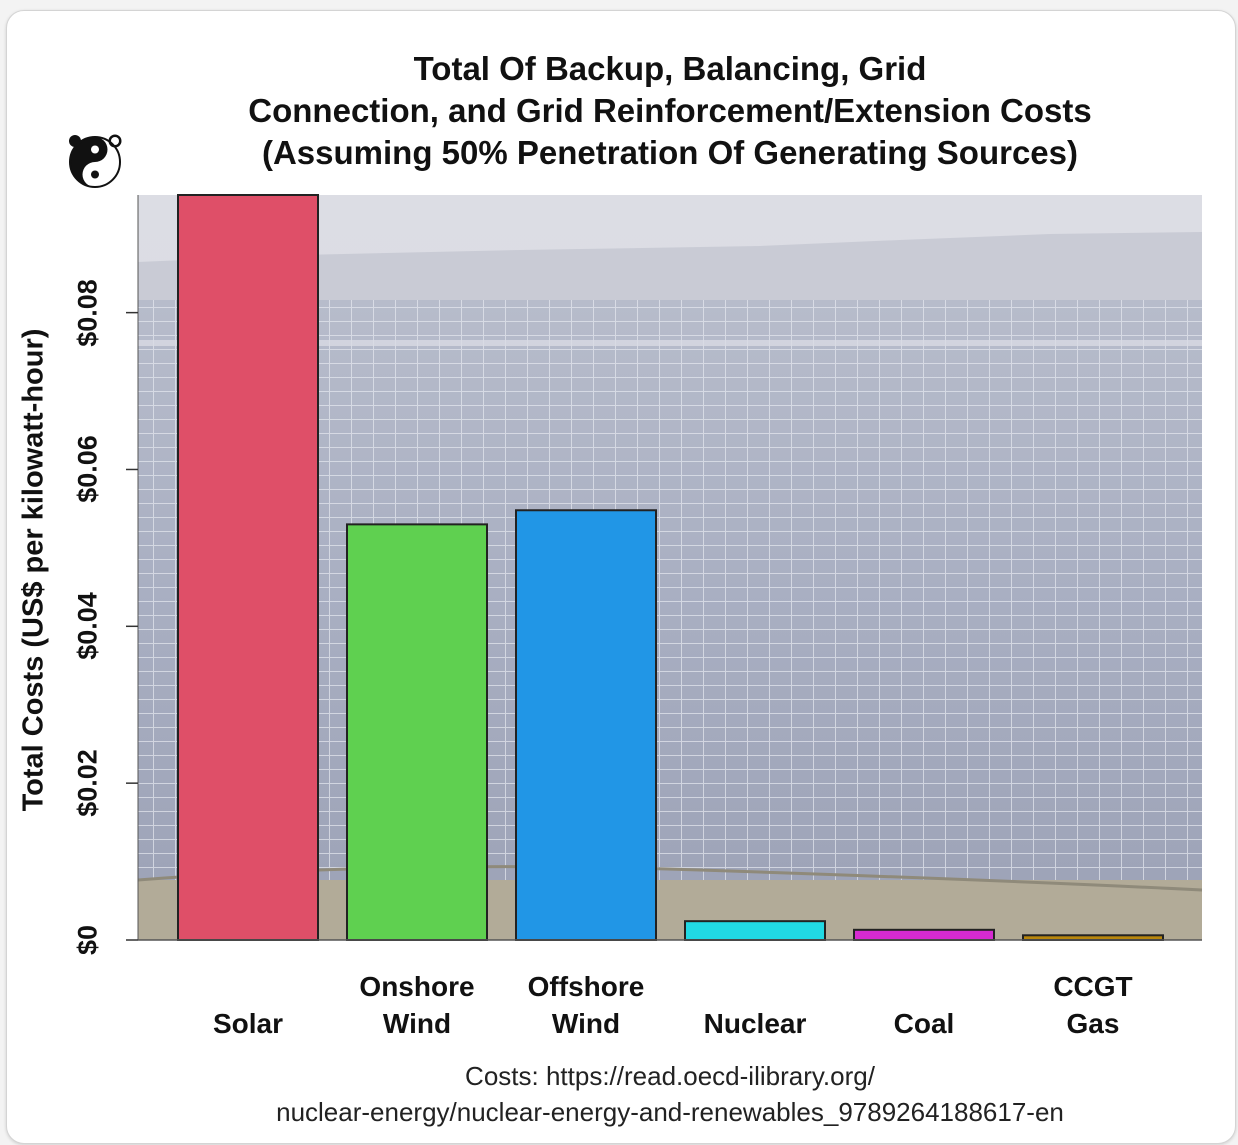  What do you see at coordinates (417, 986) in the screenshot?
I see `x-category-label-line: Onshore` at bounding box center [417, 986].